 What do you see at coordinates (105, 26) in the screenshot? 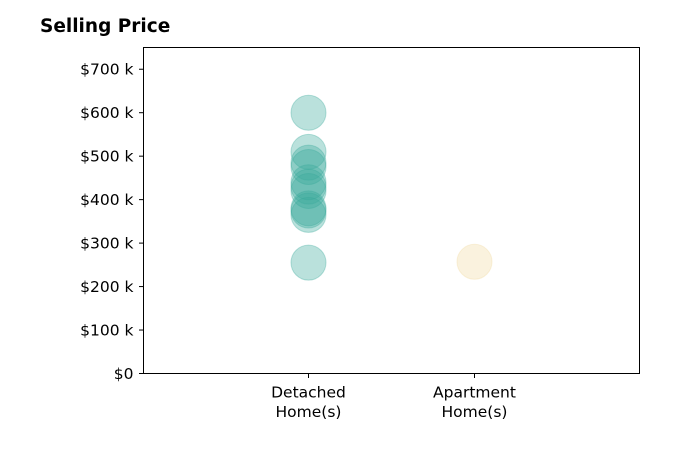
I see `chart-title: Selling Price` at bounding box center [105, 26].